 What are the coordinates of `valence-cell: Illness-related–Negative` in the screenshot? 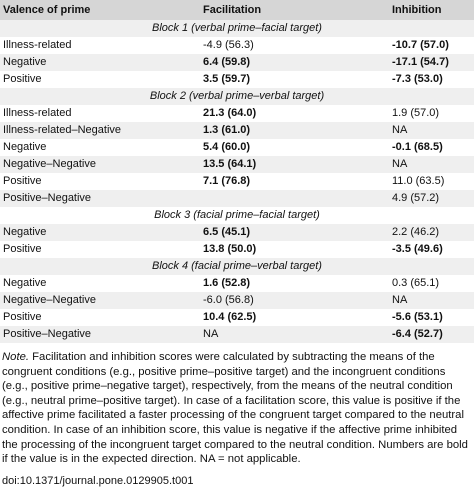 It's located at (62, 130).